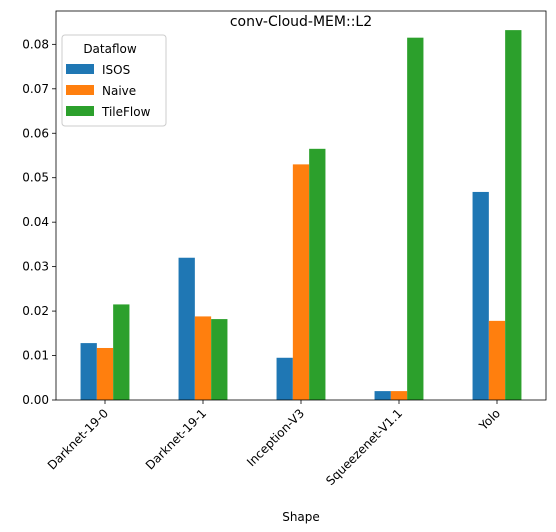 This screenshot has width=556, height=532. Describe the element at coordinates (110, 49) in the screenshot. I see `legend-title: Dataflow` at that location.